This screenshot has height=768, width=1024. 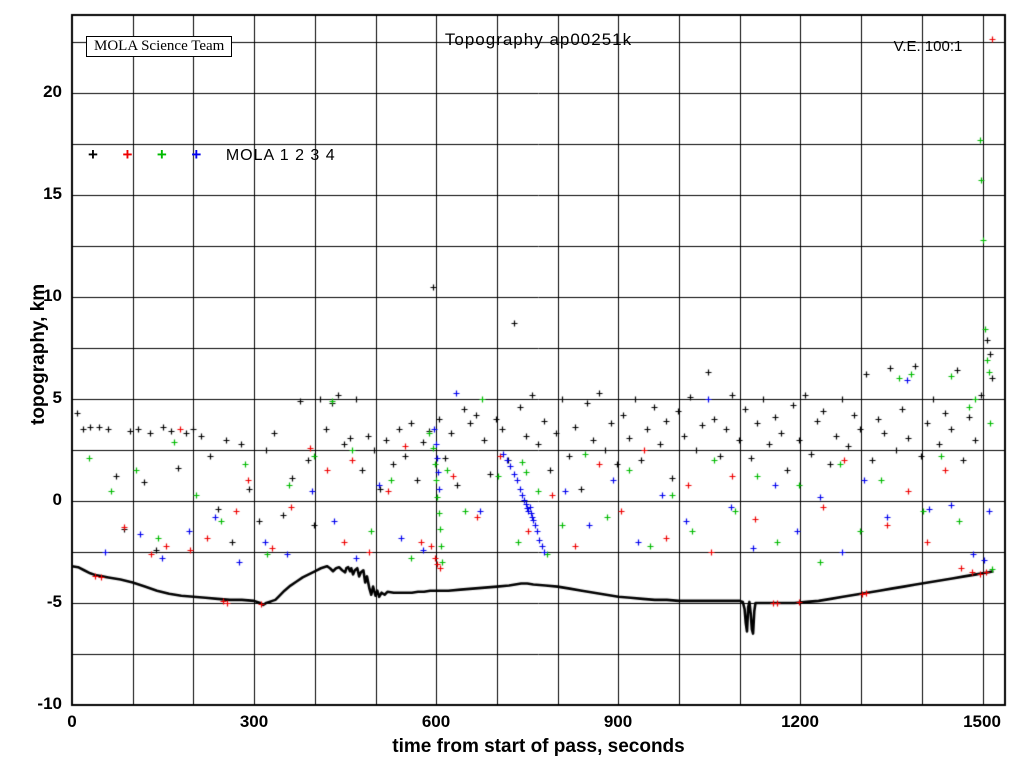 I want to click on y-tick-15: 15, so click(x=52, y=193).